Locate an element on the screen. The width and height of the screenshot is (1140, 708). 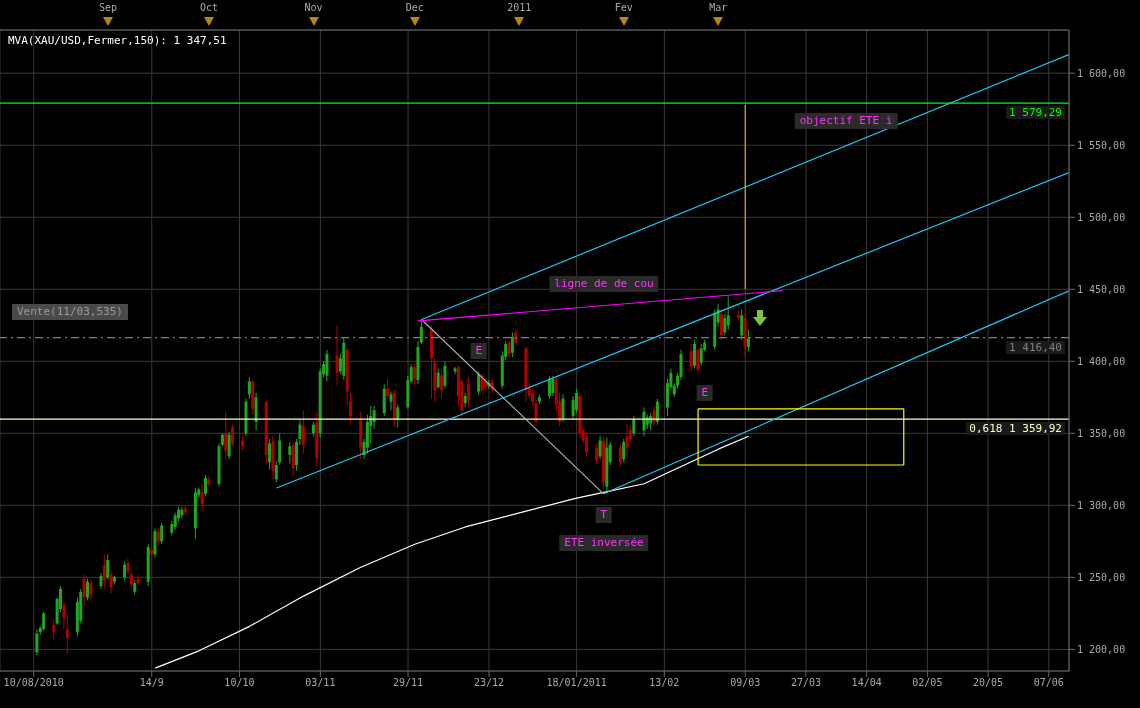
x2-tick-label: Mar is located at coordinates (718, 8).